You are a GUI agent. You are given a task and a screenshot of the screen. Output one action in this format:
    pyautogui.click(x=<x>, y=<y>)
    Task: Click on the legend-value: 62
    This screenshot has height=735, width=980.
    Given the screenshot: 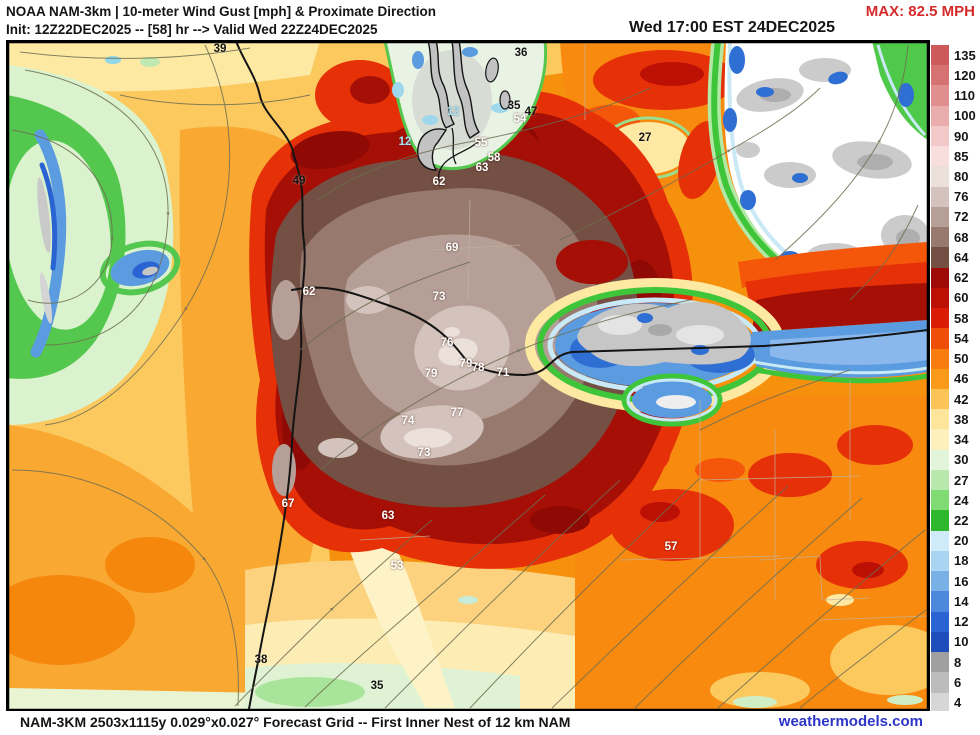 What is the action you would take?
    pyautogui.click(x=961, y=278)
    